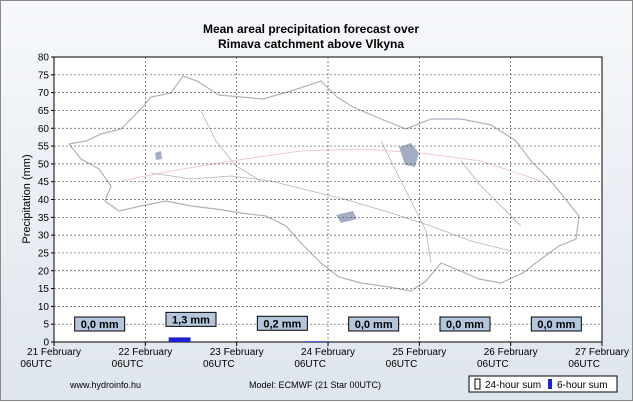  What do you see at coordinates (44, 129) in the screenshot?
I see `y-tick-label: 60` at bounding box center [44, 129].